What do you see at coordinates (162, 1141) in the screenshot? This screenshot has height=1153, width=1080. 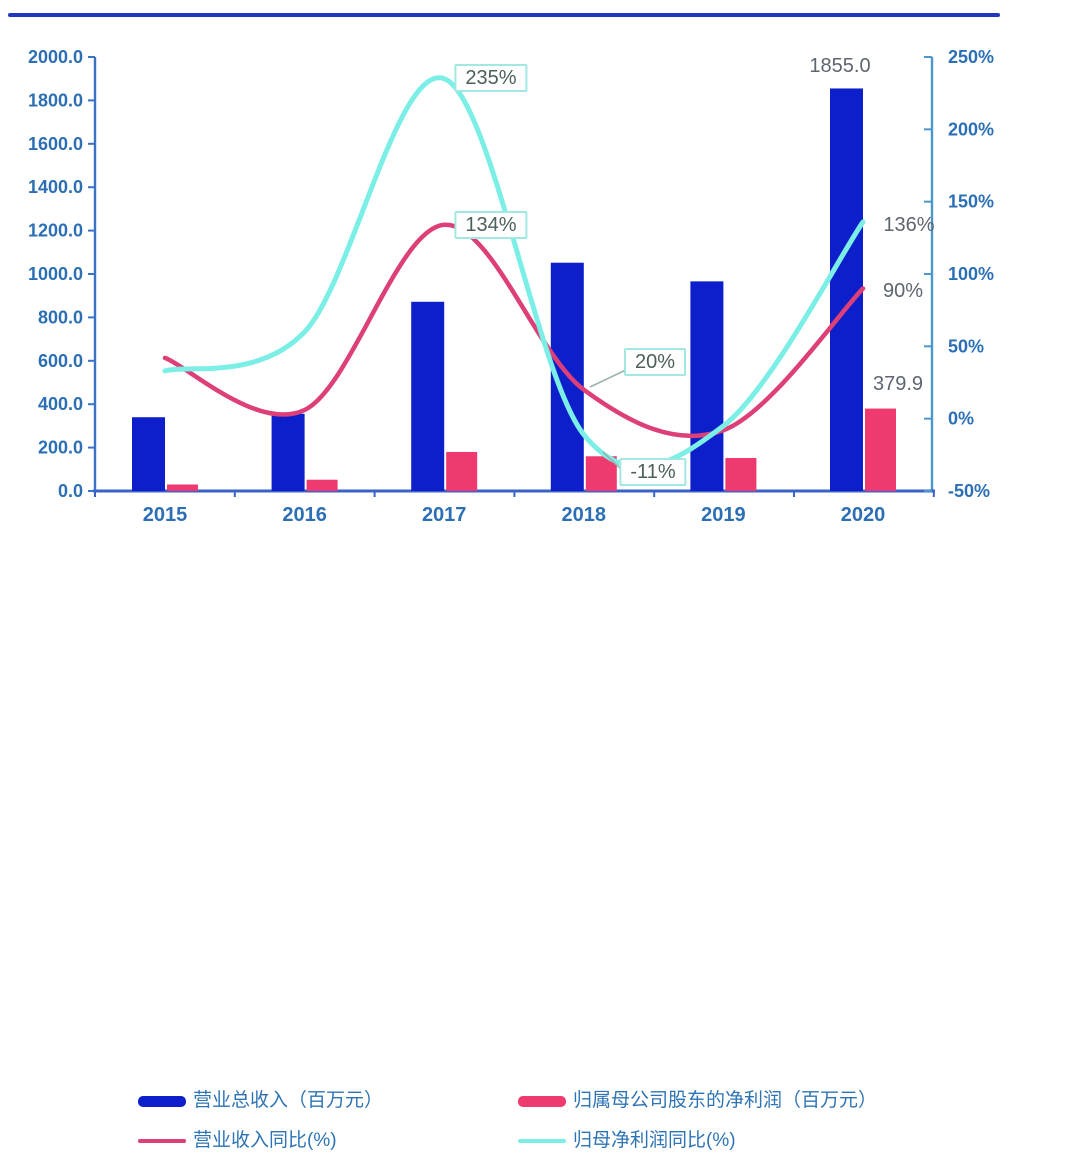 I see `revenue-yoy-line-swatch` at bounding box center [162, 1141].